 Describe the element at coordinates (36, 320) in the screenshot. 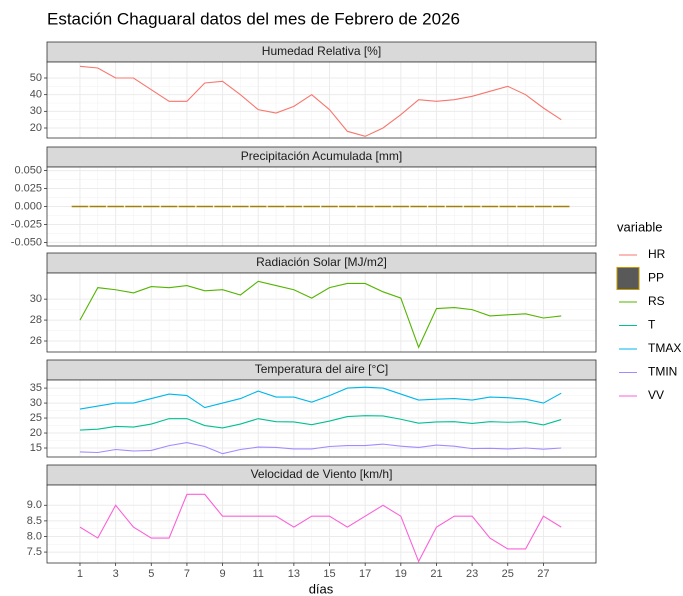

I see `y-tick-label: 28` at that location.